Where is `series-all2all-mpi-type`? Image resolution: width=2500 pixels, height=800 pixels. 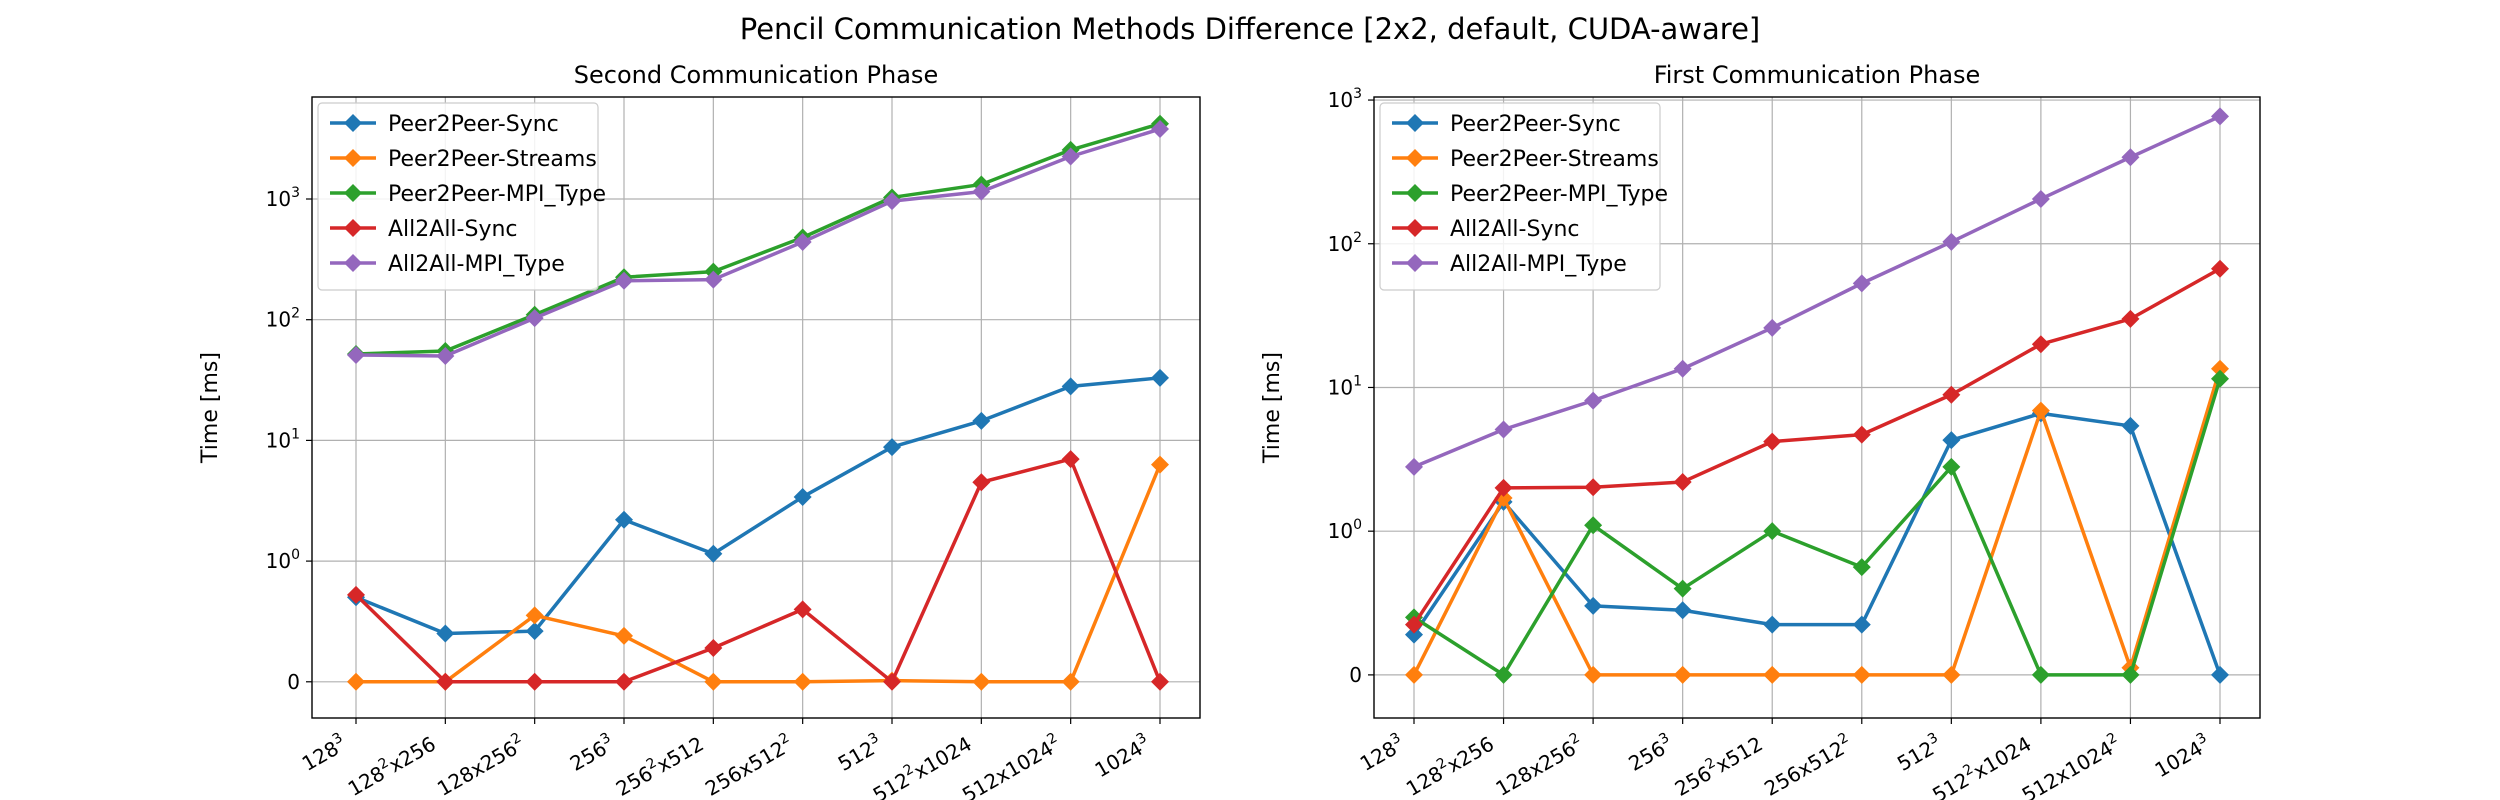
series-all2all-mpi-type is located at coordinates (758, 243).